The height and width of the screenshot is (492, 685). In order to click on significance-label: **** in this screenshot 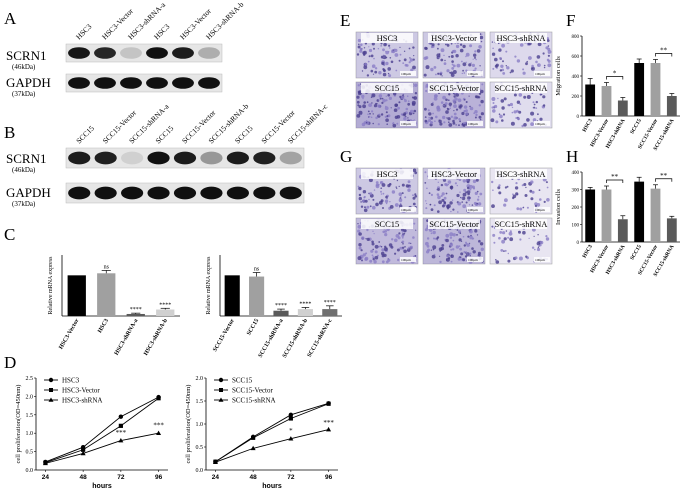, I will do `click(330, 303)`.